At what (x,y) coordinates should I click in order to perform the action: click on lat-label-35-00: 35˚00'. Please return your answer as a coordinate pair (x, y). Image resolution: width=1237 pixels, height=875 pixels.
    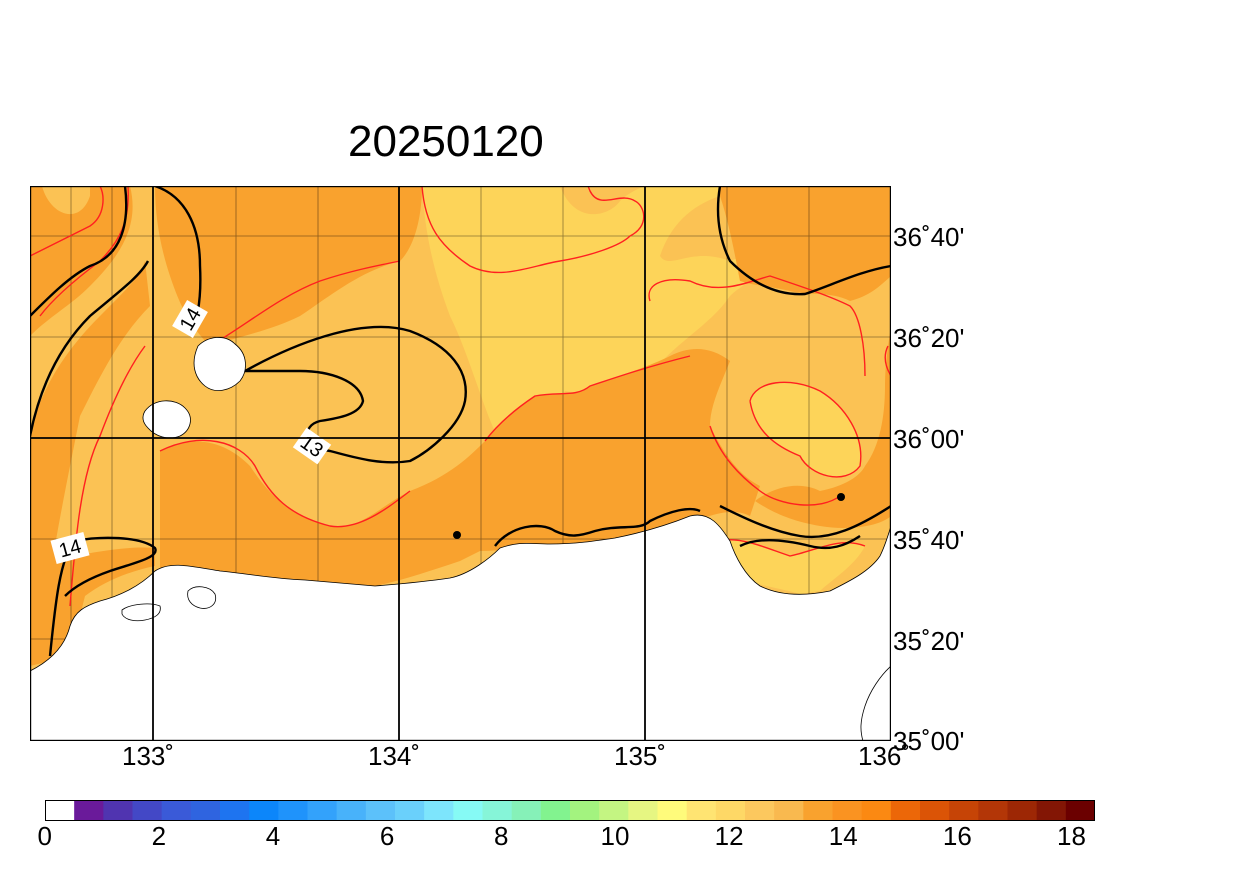
    Looking at the image, I should click on (929, 741).